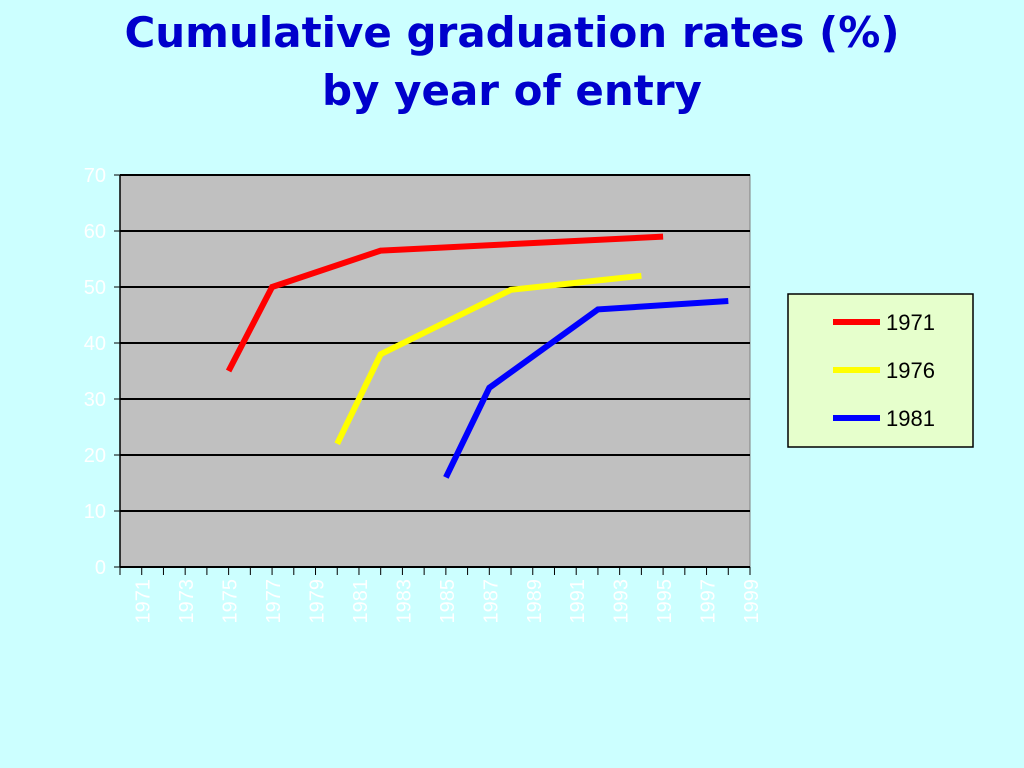 This screenshot has height=768, width=1024. I want to click on series-line-1971, so click(444, 303).